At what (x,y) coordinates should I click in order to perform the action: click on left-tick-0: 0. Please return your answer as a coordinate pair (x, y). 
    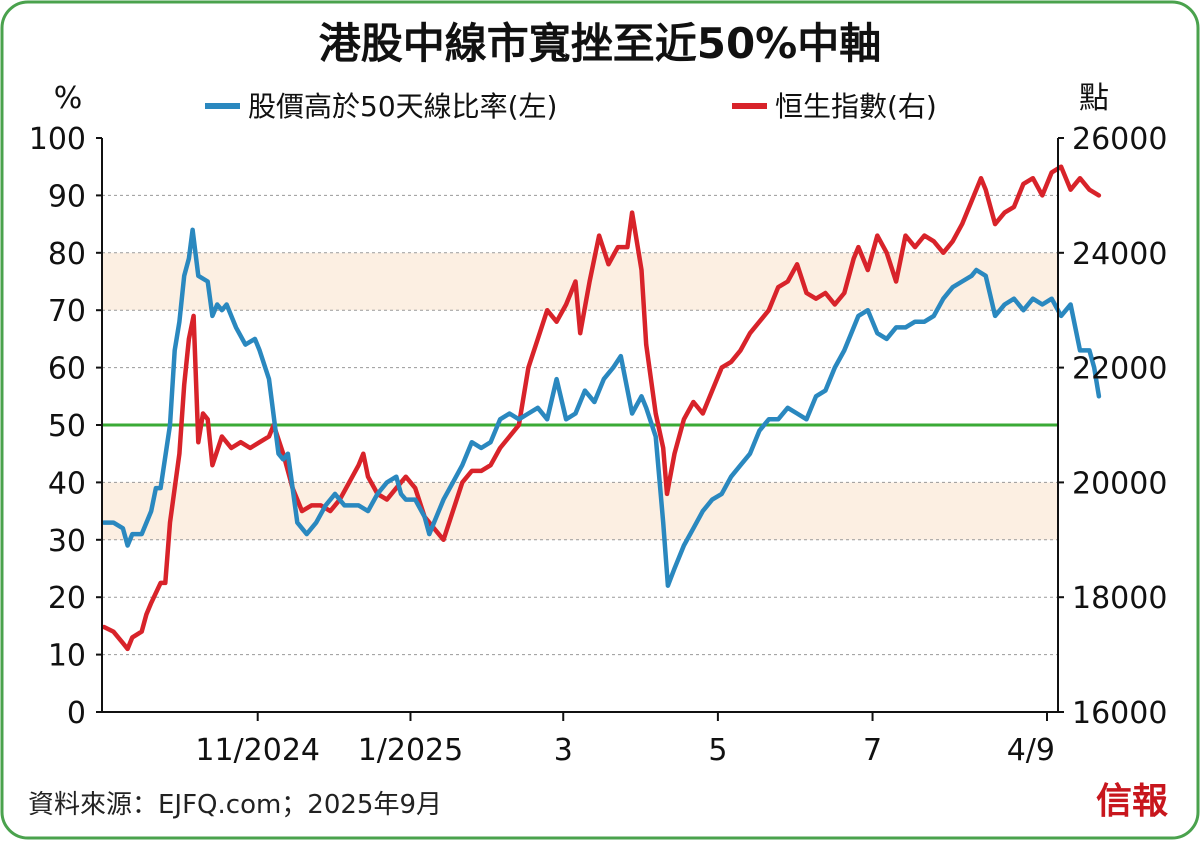
    Looking at the image, I should click on (76, 713).